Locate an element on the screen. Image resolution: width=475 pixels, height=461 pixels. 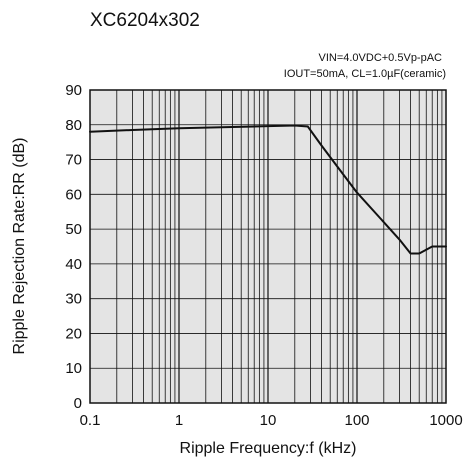
condition-line-2: IOUT=50mA, CL=1.0µF(ceramic) is located at coordinates (365, 74).